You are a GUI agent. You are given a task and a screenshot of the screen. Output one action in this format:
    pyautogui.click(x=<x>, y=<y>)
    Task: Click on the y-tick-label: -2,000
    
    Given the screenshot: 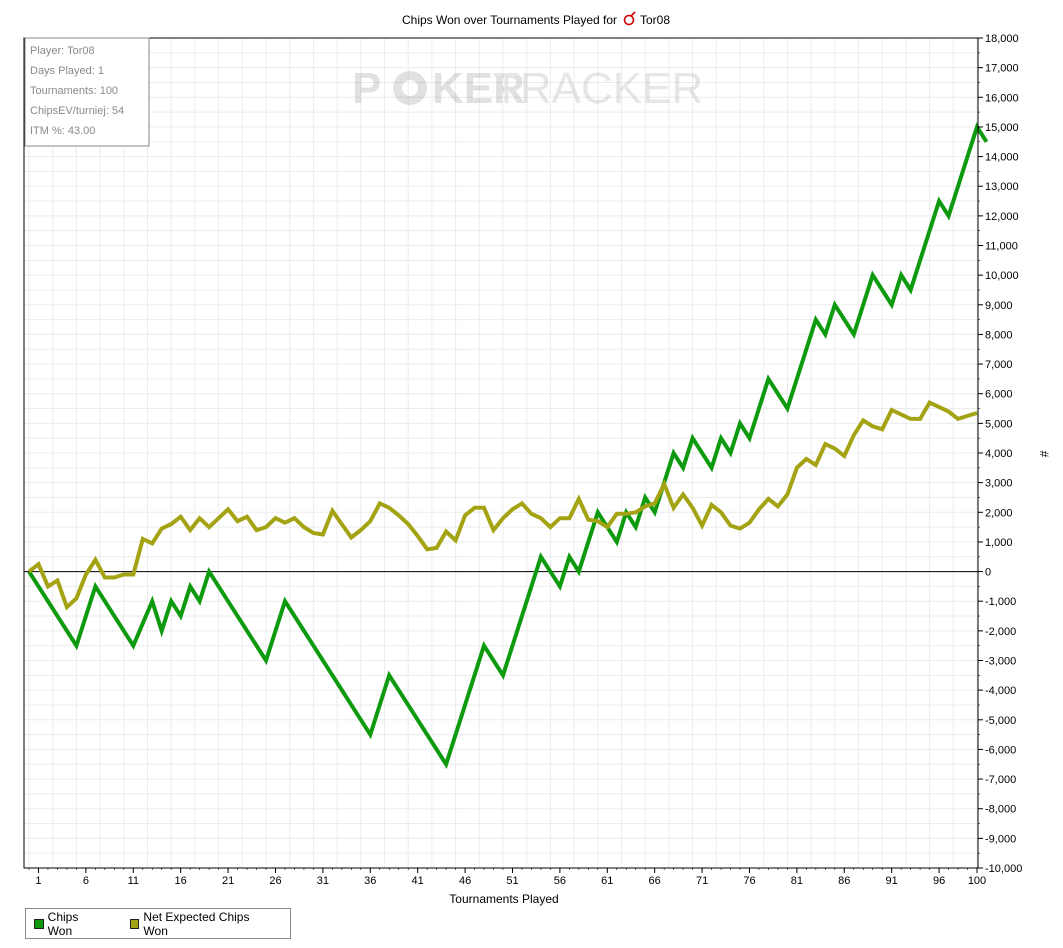 What is the action you would take?
    pyautogui.click(x=1000, y=632)
    